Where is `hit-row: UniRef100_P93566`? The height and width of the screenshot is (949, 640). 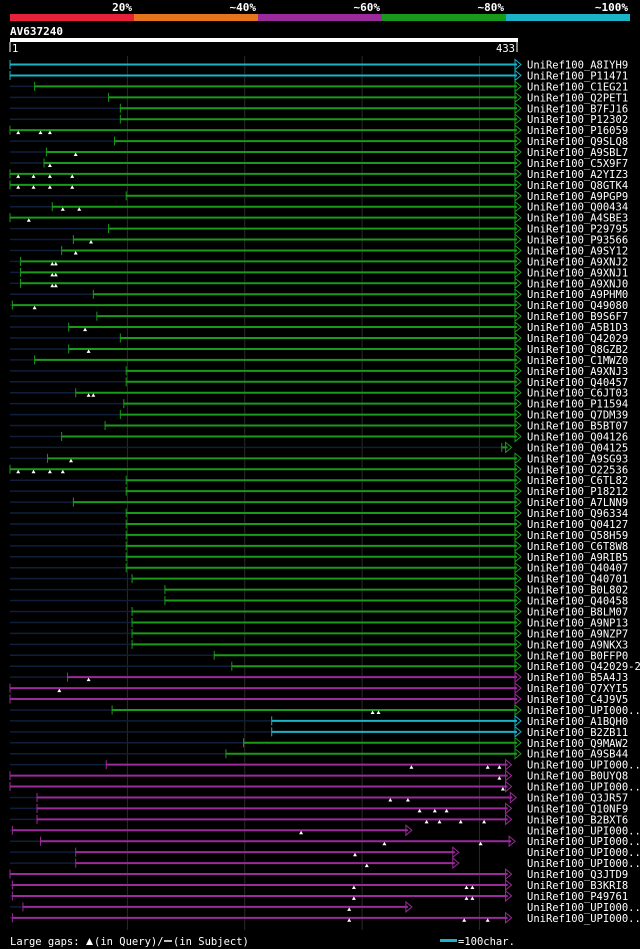
hit-row: UniRef100_P93566 is located at coordinates (319, 240).